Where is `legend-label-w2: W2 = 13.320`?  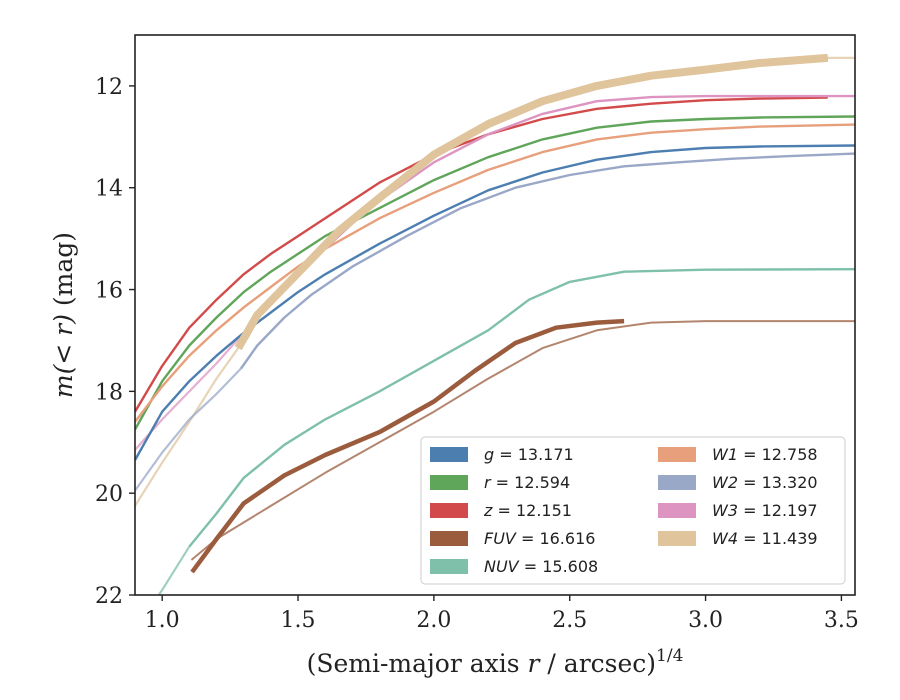 legend-label-w2: W2 = 13.320 is located at coordinates (765, 482).